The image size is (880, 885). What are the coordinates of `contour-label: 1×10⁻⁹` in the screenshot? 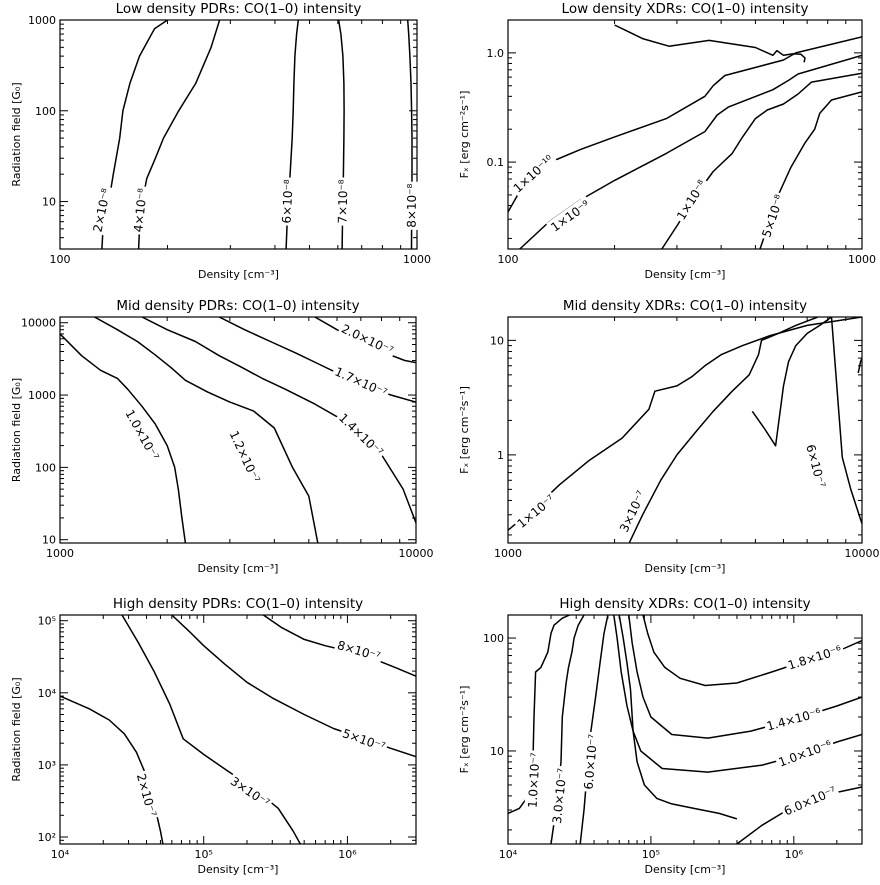 It's located at (570, 216).